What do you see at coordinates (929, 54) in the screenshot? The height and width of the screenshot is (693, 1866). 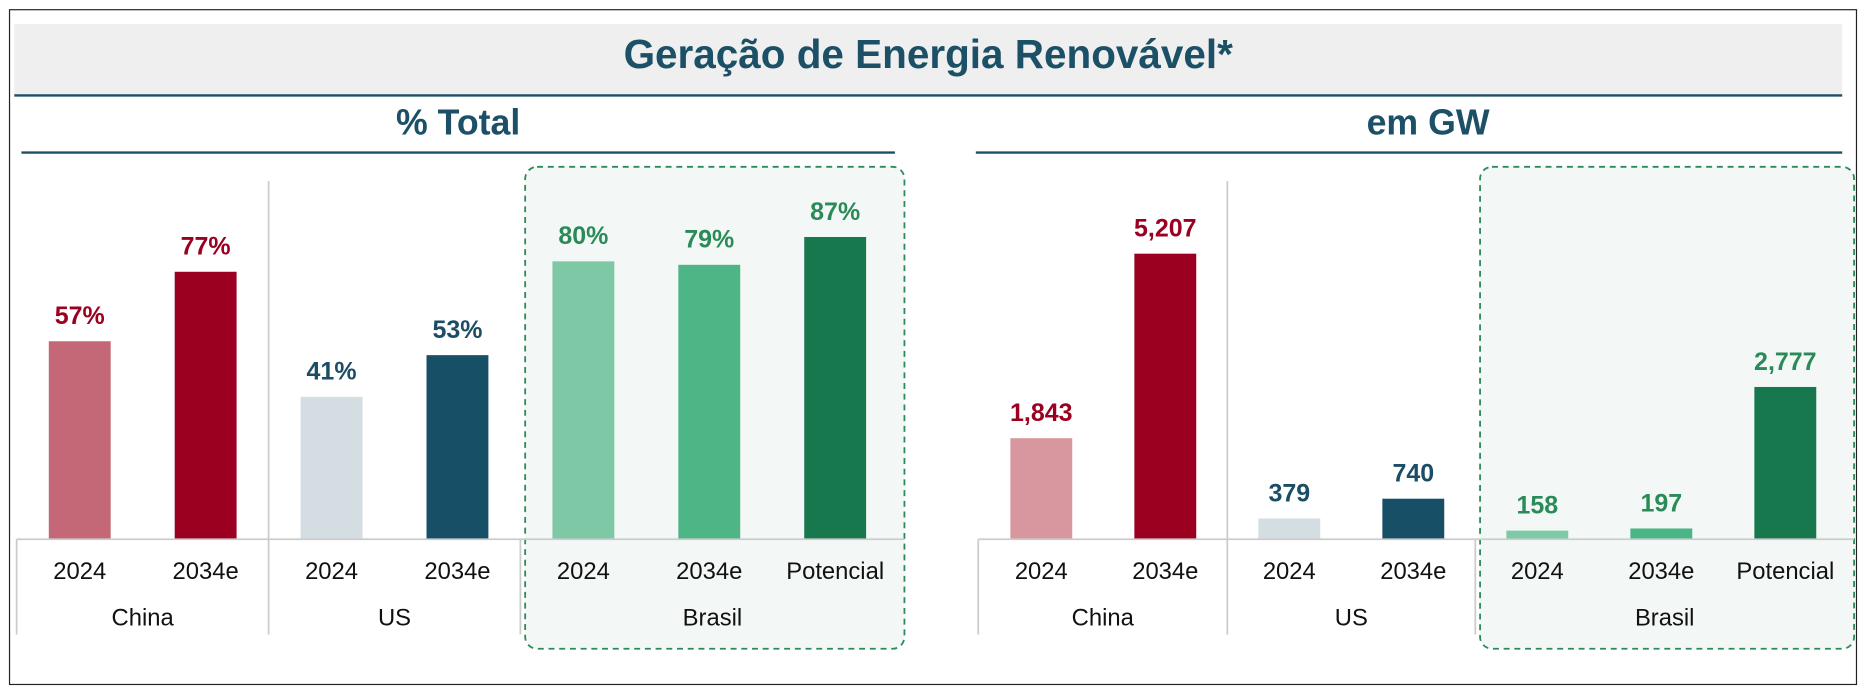 I see `page-title: Geração de Energia Renovável*` at bounding box center [929, 54].